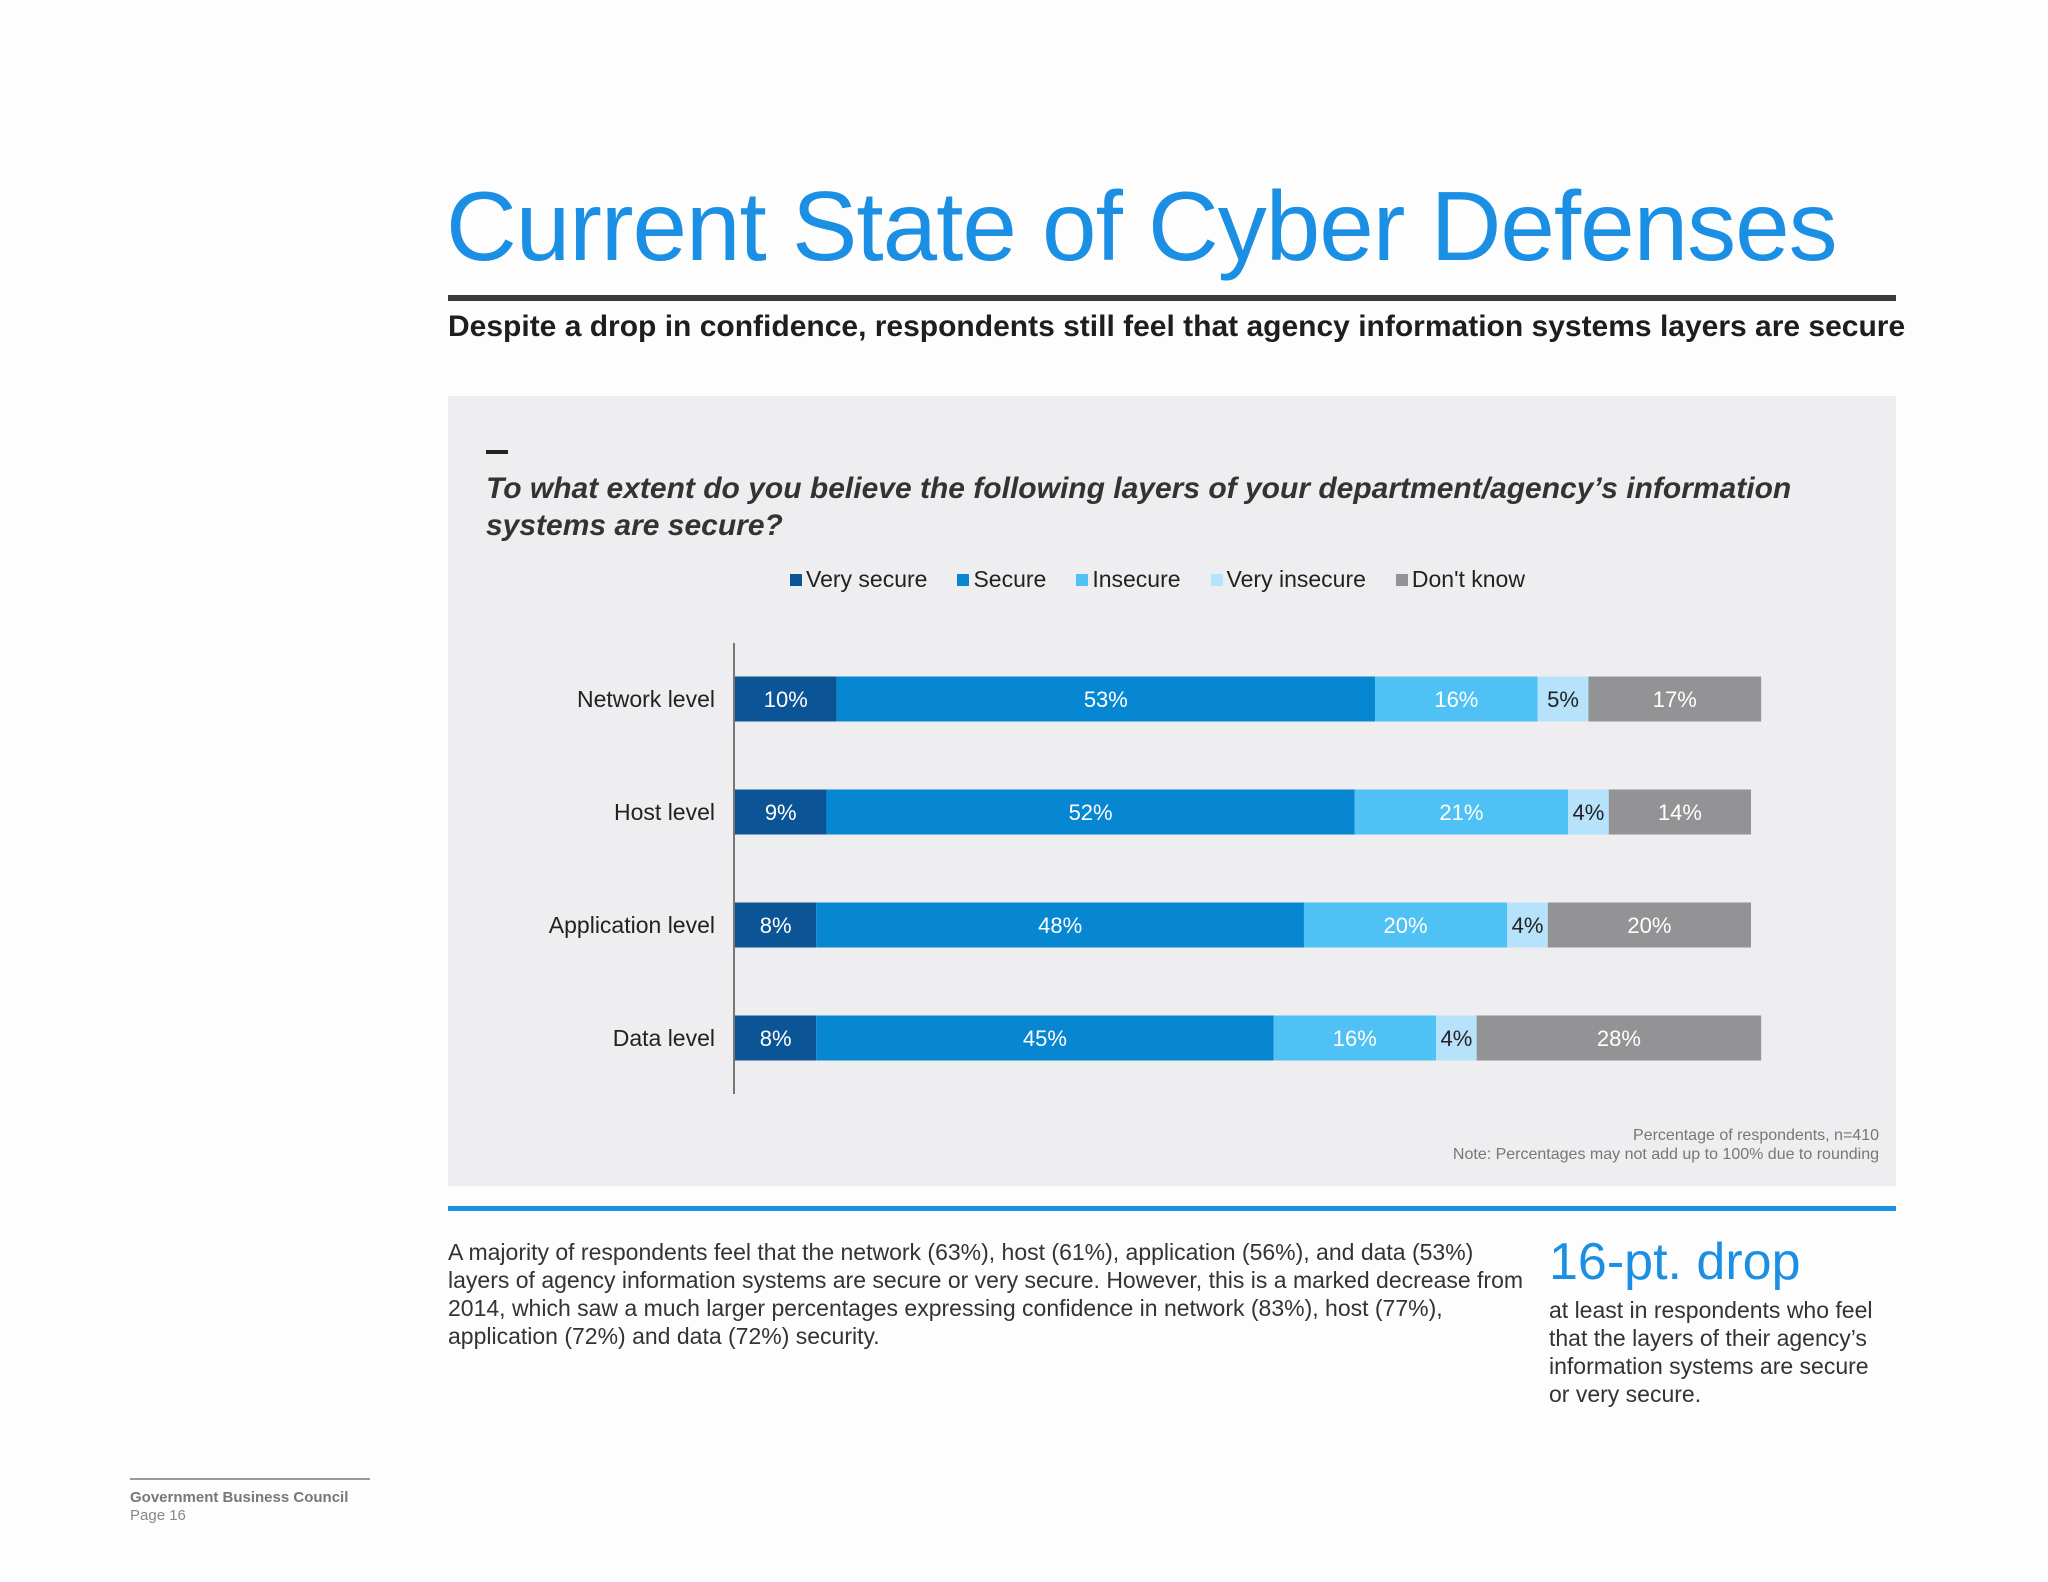  I want to click on category-label: Application level, so click(632, 925).